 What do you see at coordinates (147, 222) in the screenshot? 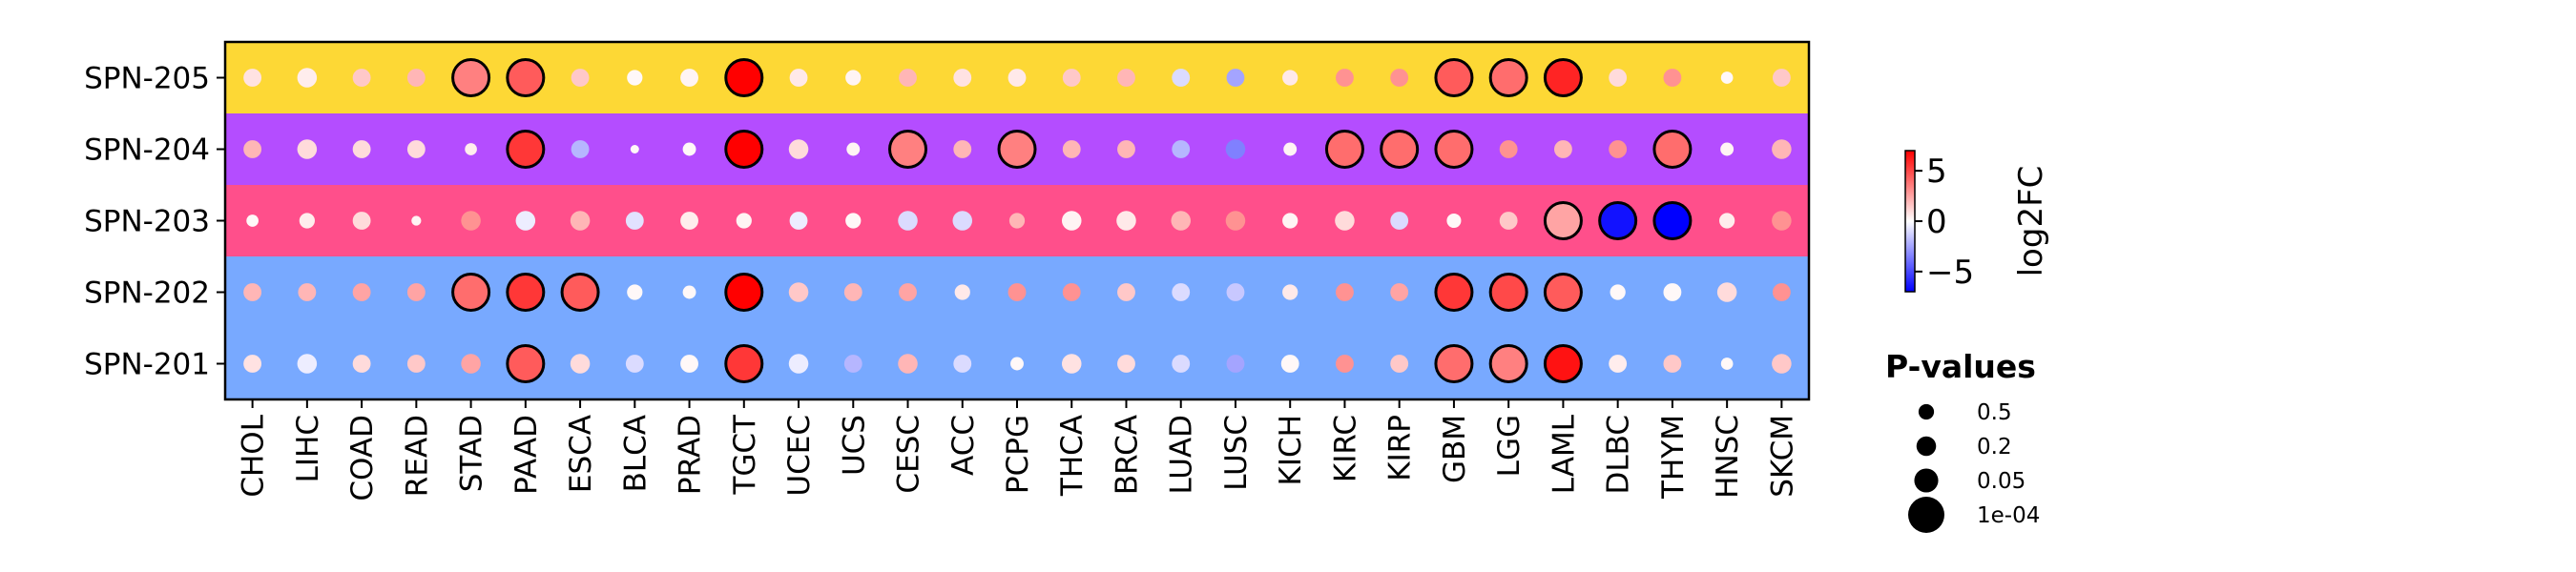
I see `y-tick-label: SPN-203` at bounding box center [147, 222].